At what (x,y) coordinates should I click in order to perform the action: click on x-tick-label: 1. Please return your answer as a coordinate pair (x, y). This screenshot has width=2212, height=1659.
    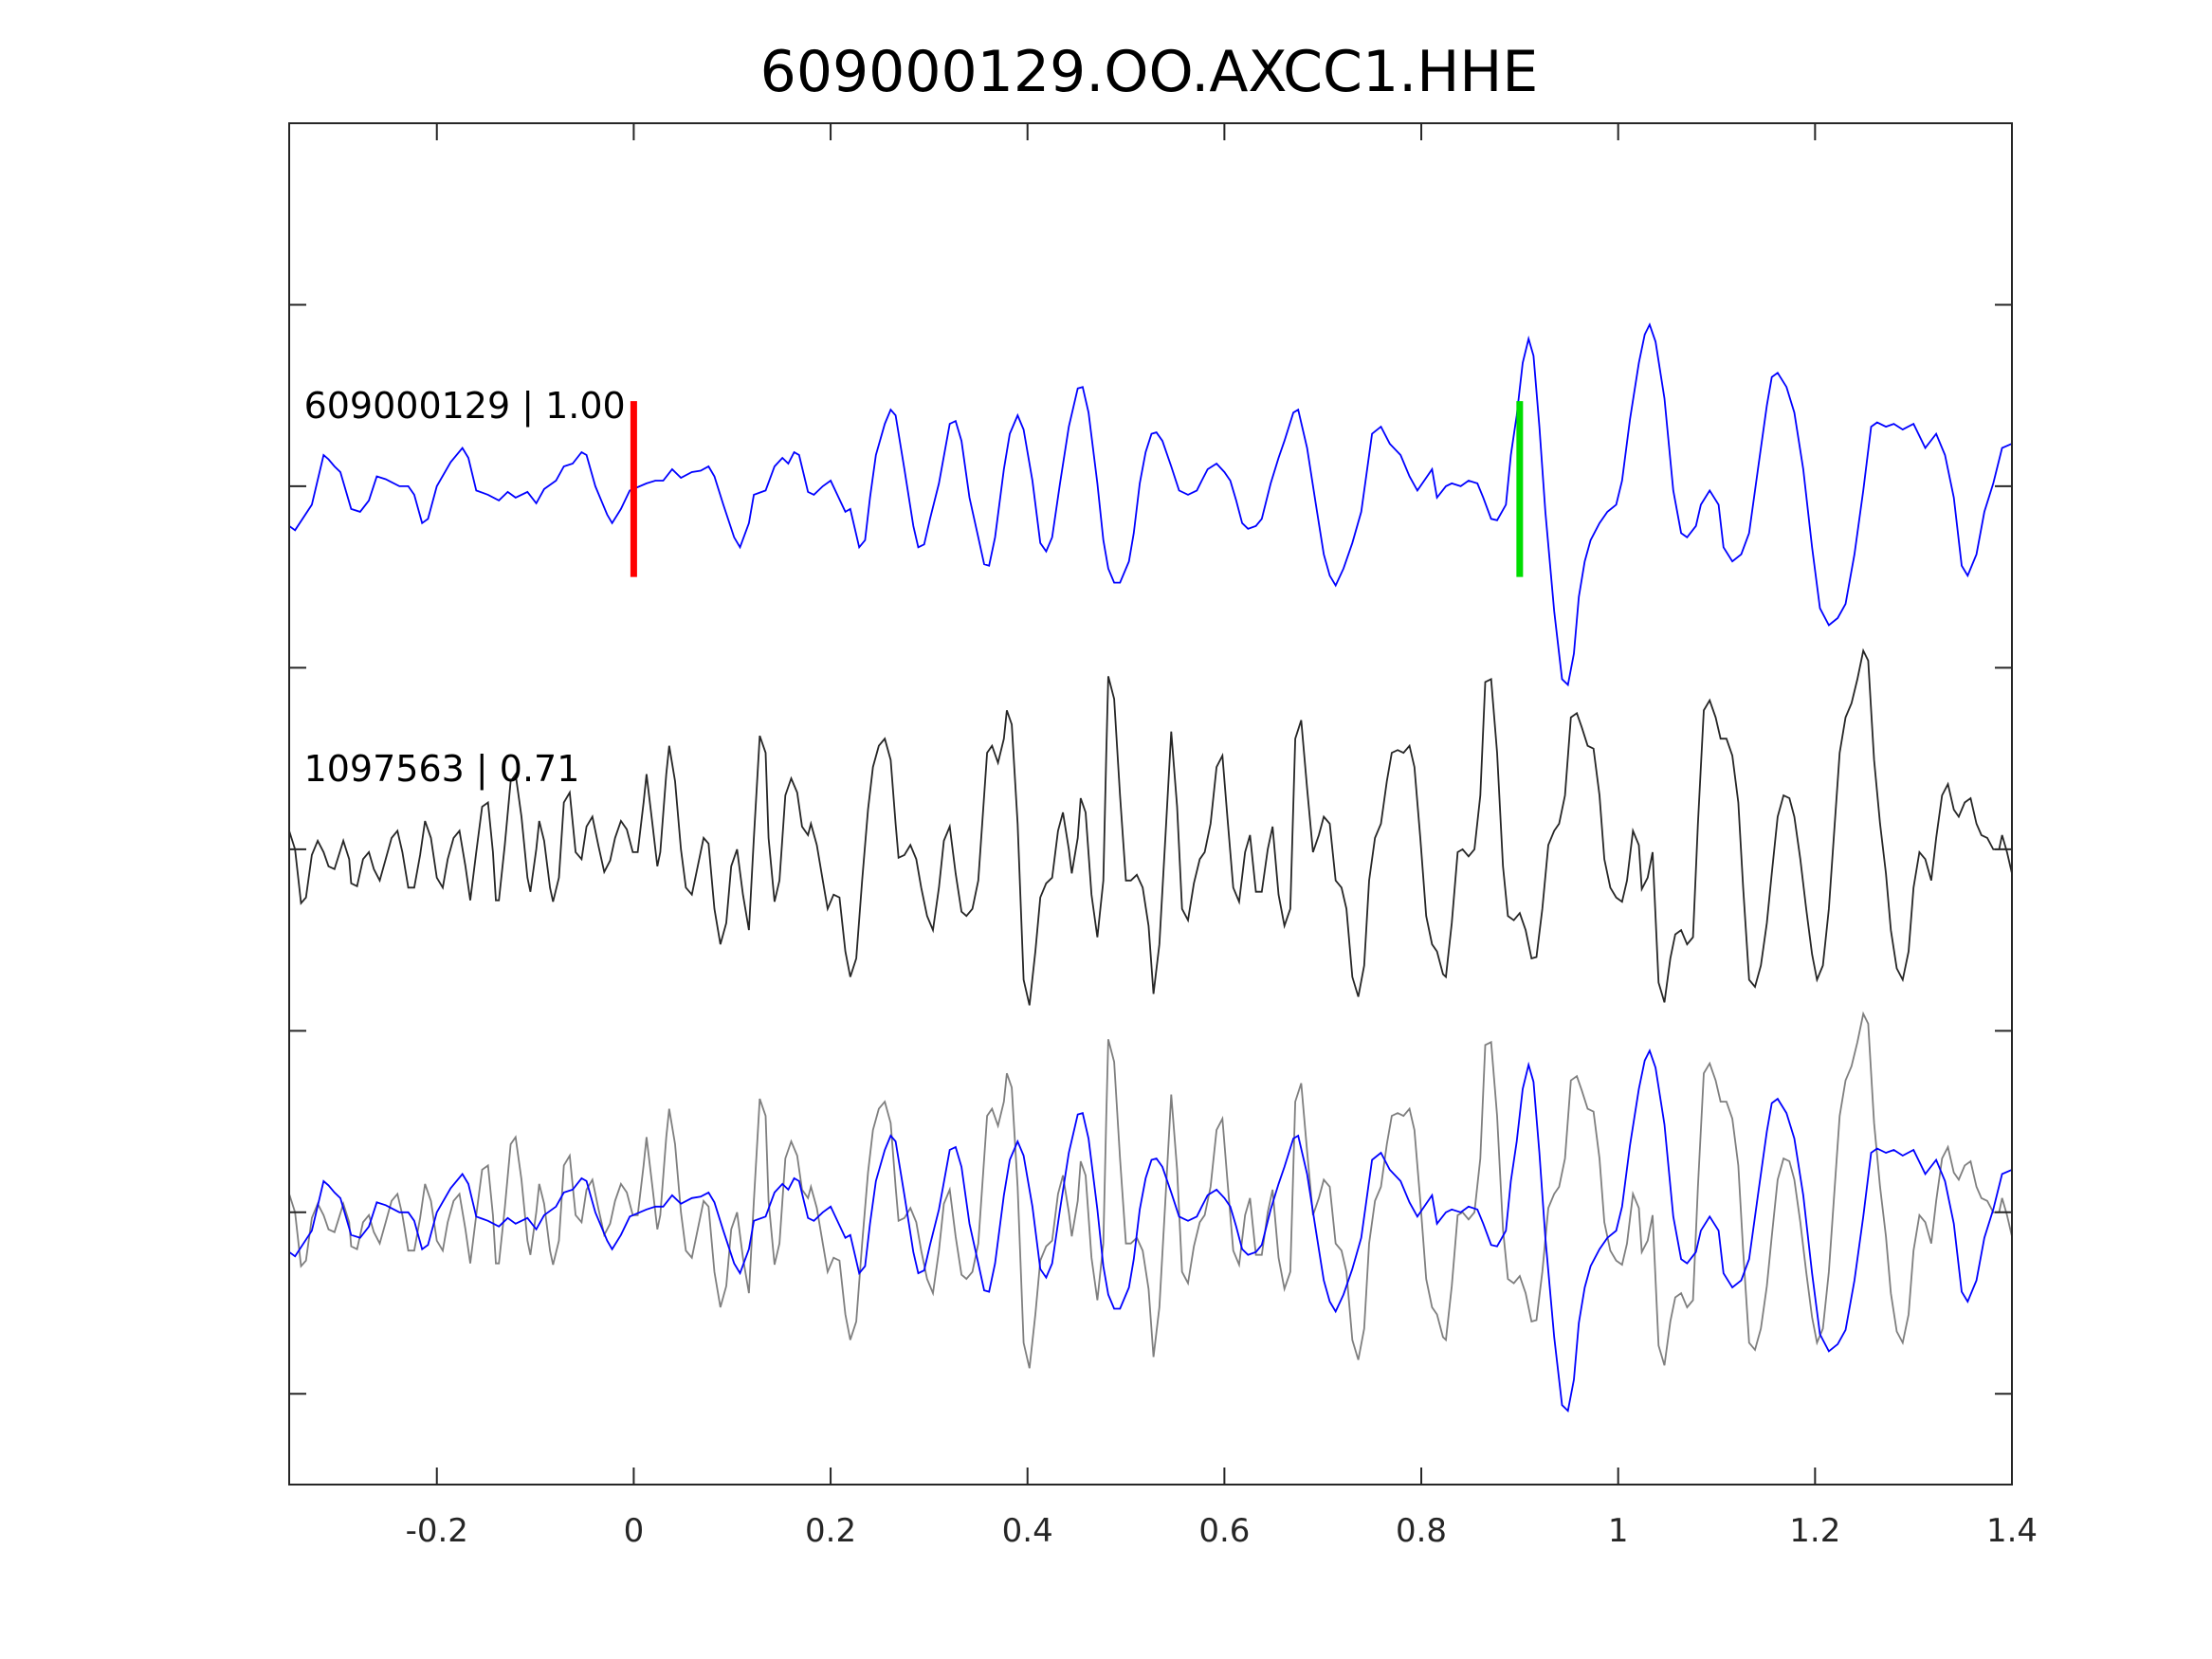
    Looking at the image, I should click on (1618, 1531).